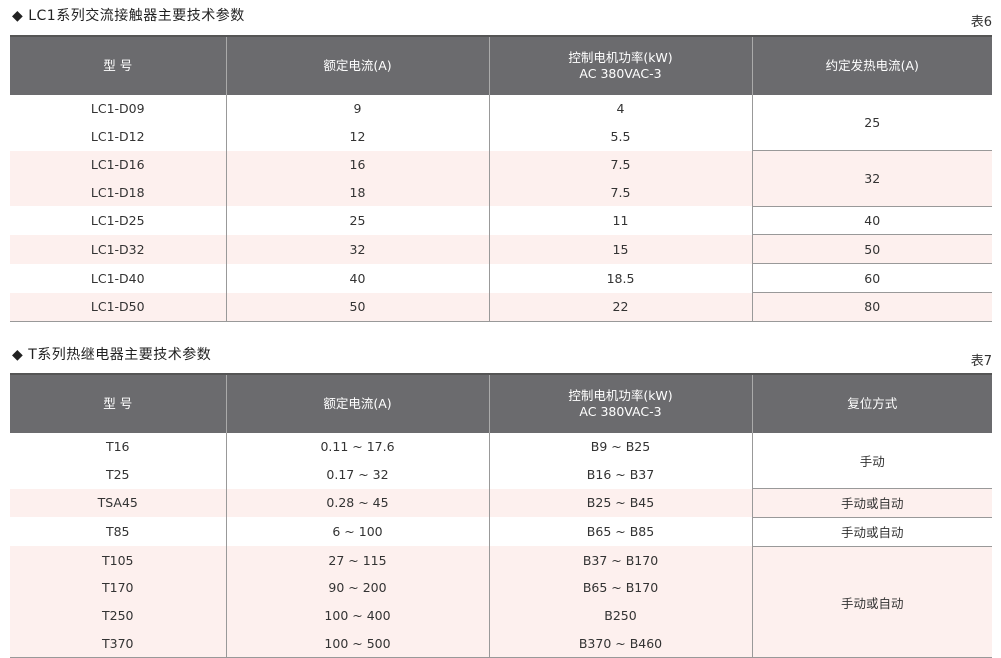  What do you see at coordinates (357, 278) in the screenshot?
I see `rated-current-cell: 40` at bounding box center [357, 278].